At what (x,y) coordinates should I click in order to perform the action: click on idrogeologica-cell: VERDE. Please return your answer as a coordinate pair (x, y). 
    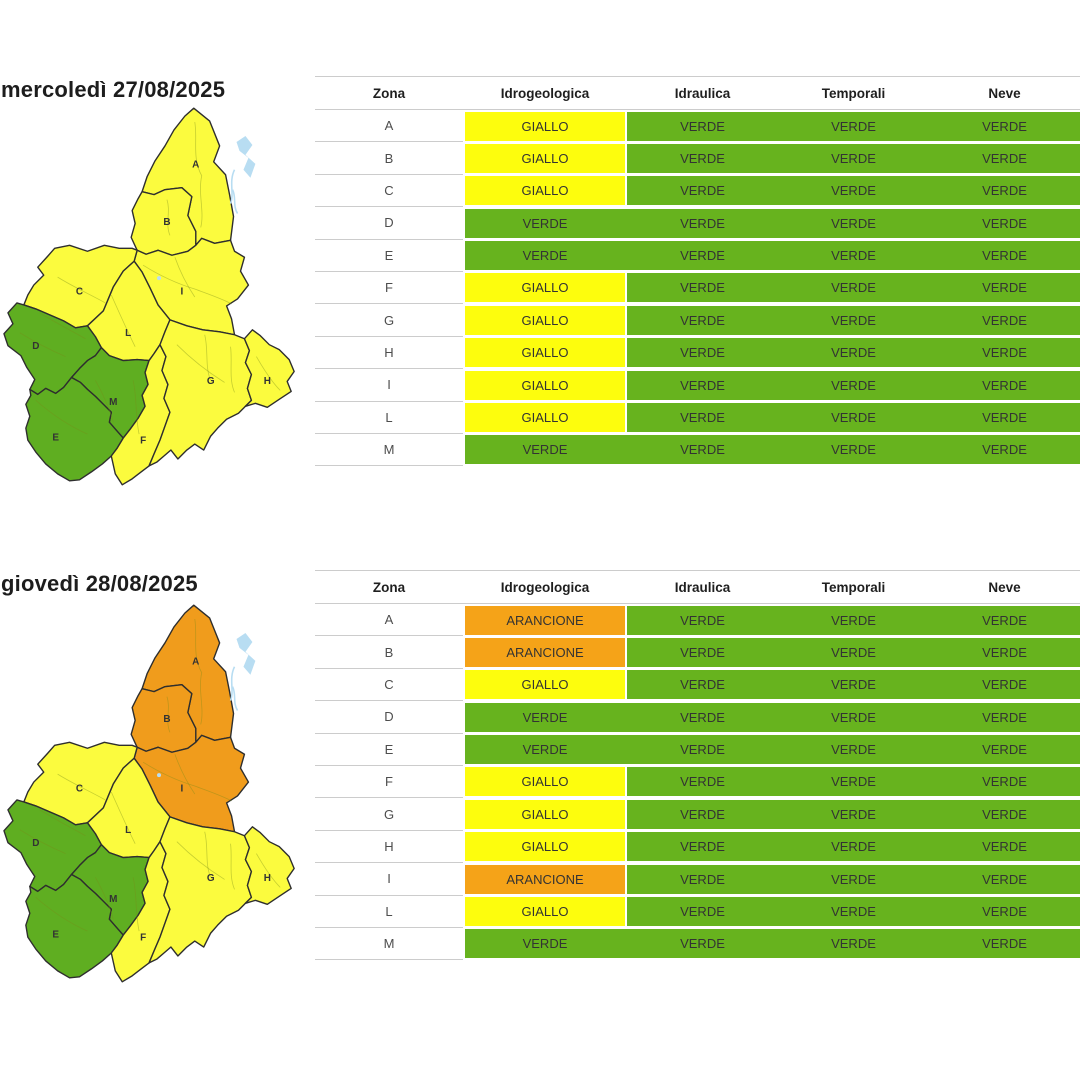
    Looking at the image, I should click on (545, 717).